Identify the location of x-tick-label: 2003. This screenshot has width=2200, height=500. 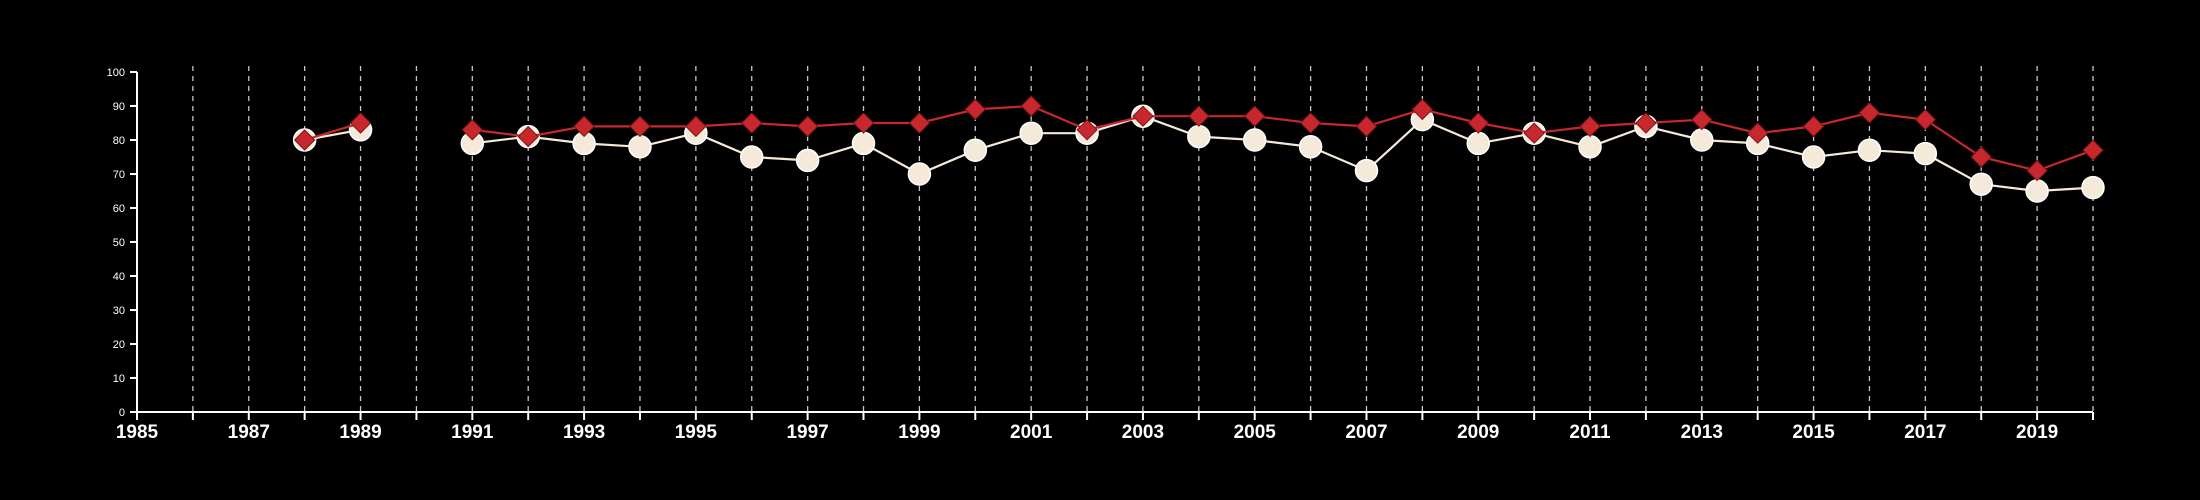
(1143, 432).